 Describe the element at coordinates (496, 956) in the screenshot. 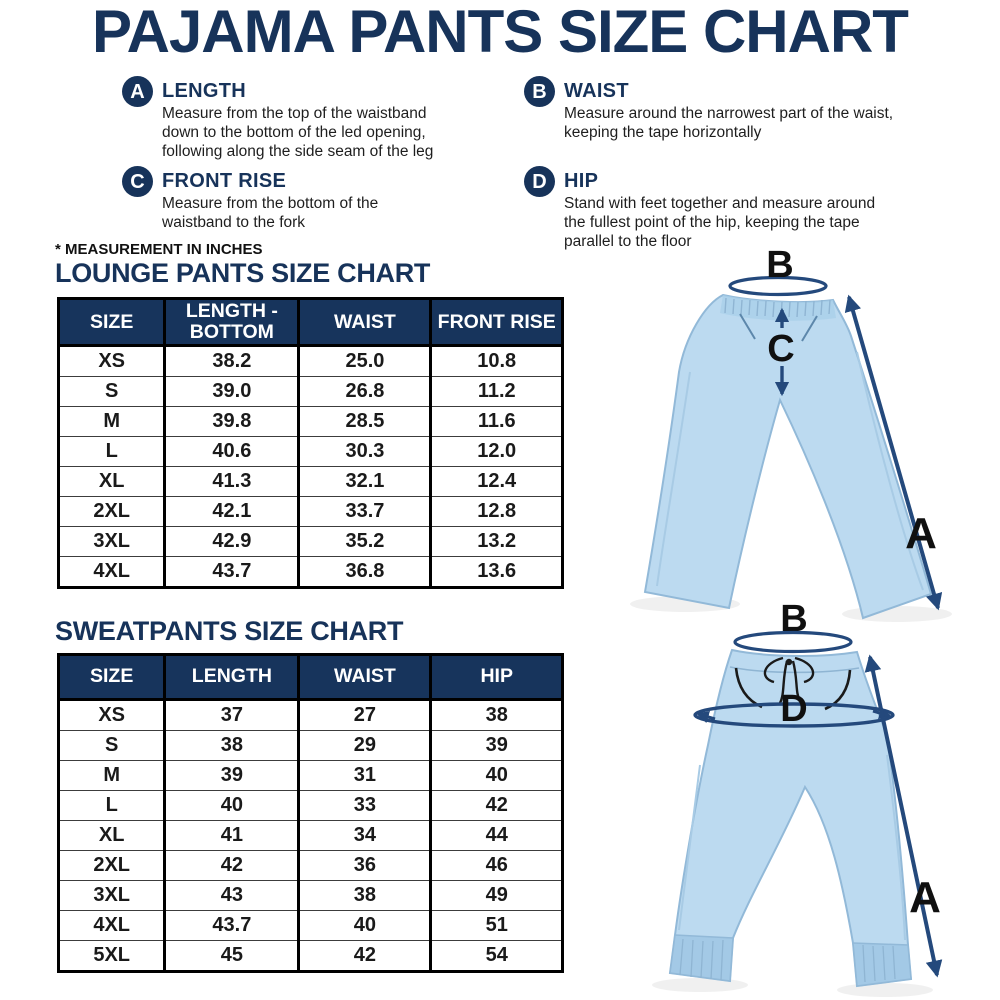

I see `value-cell: 54` at that location.